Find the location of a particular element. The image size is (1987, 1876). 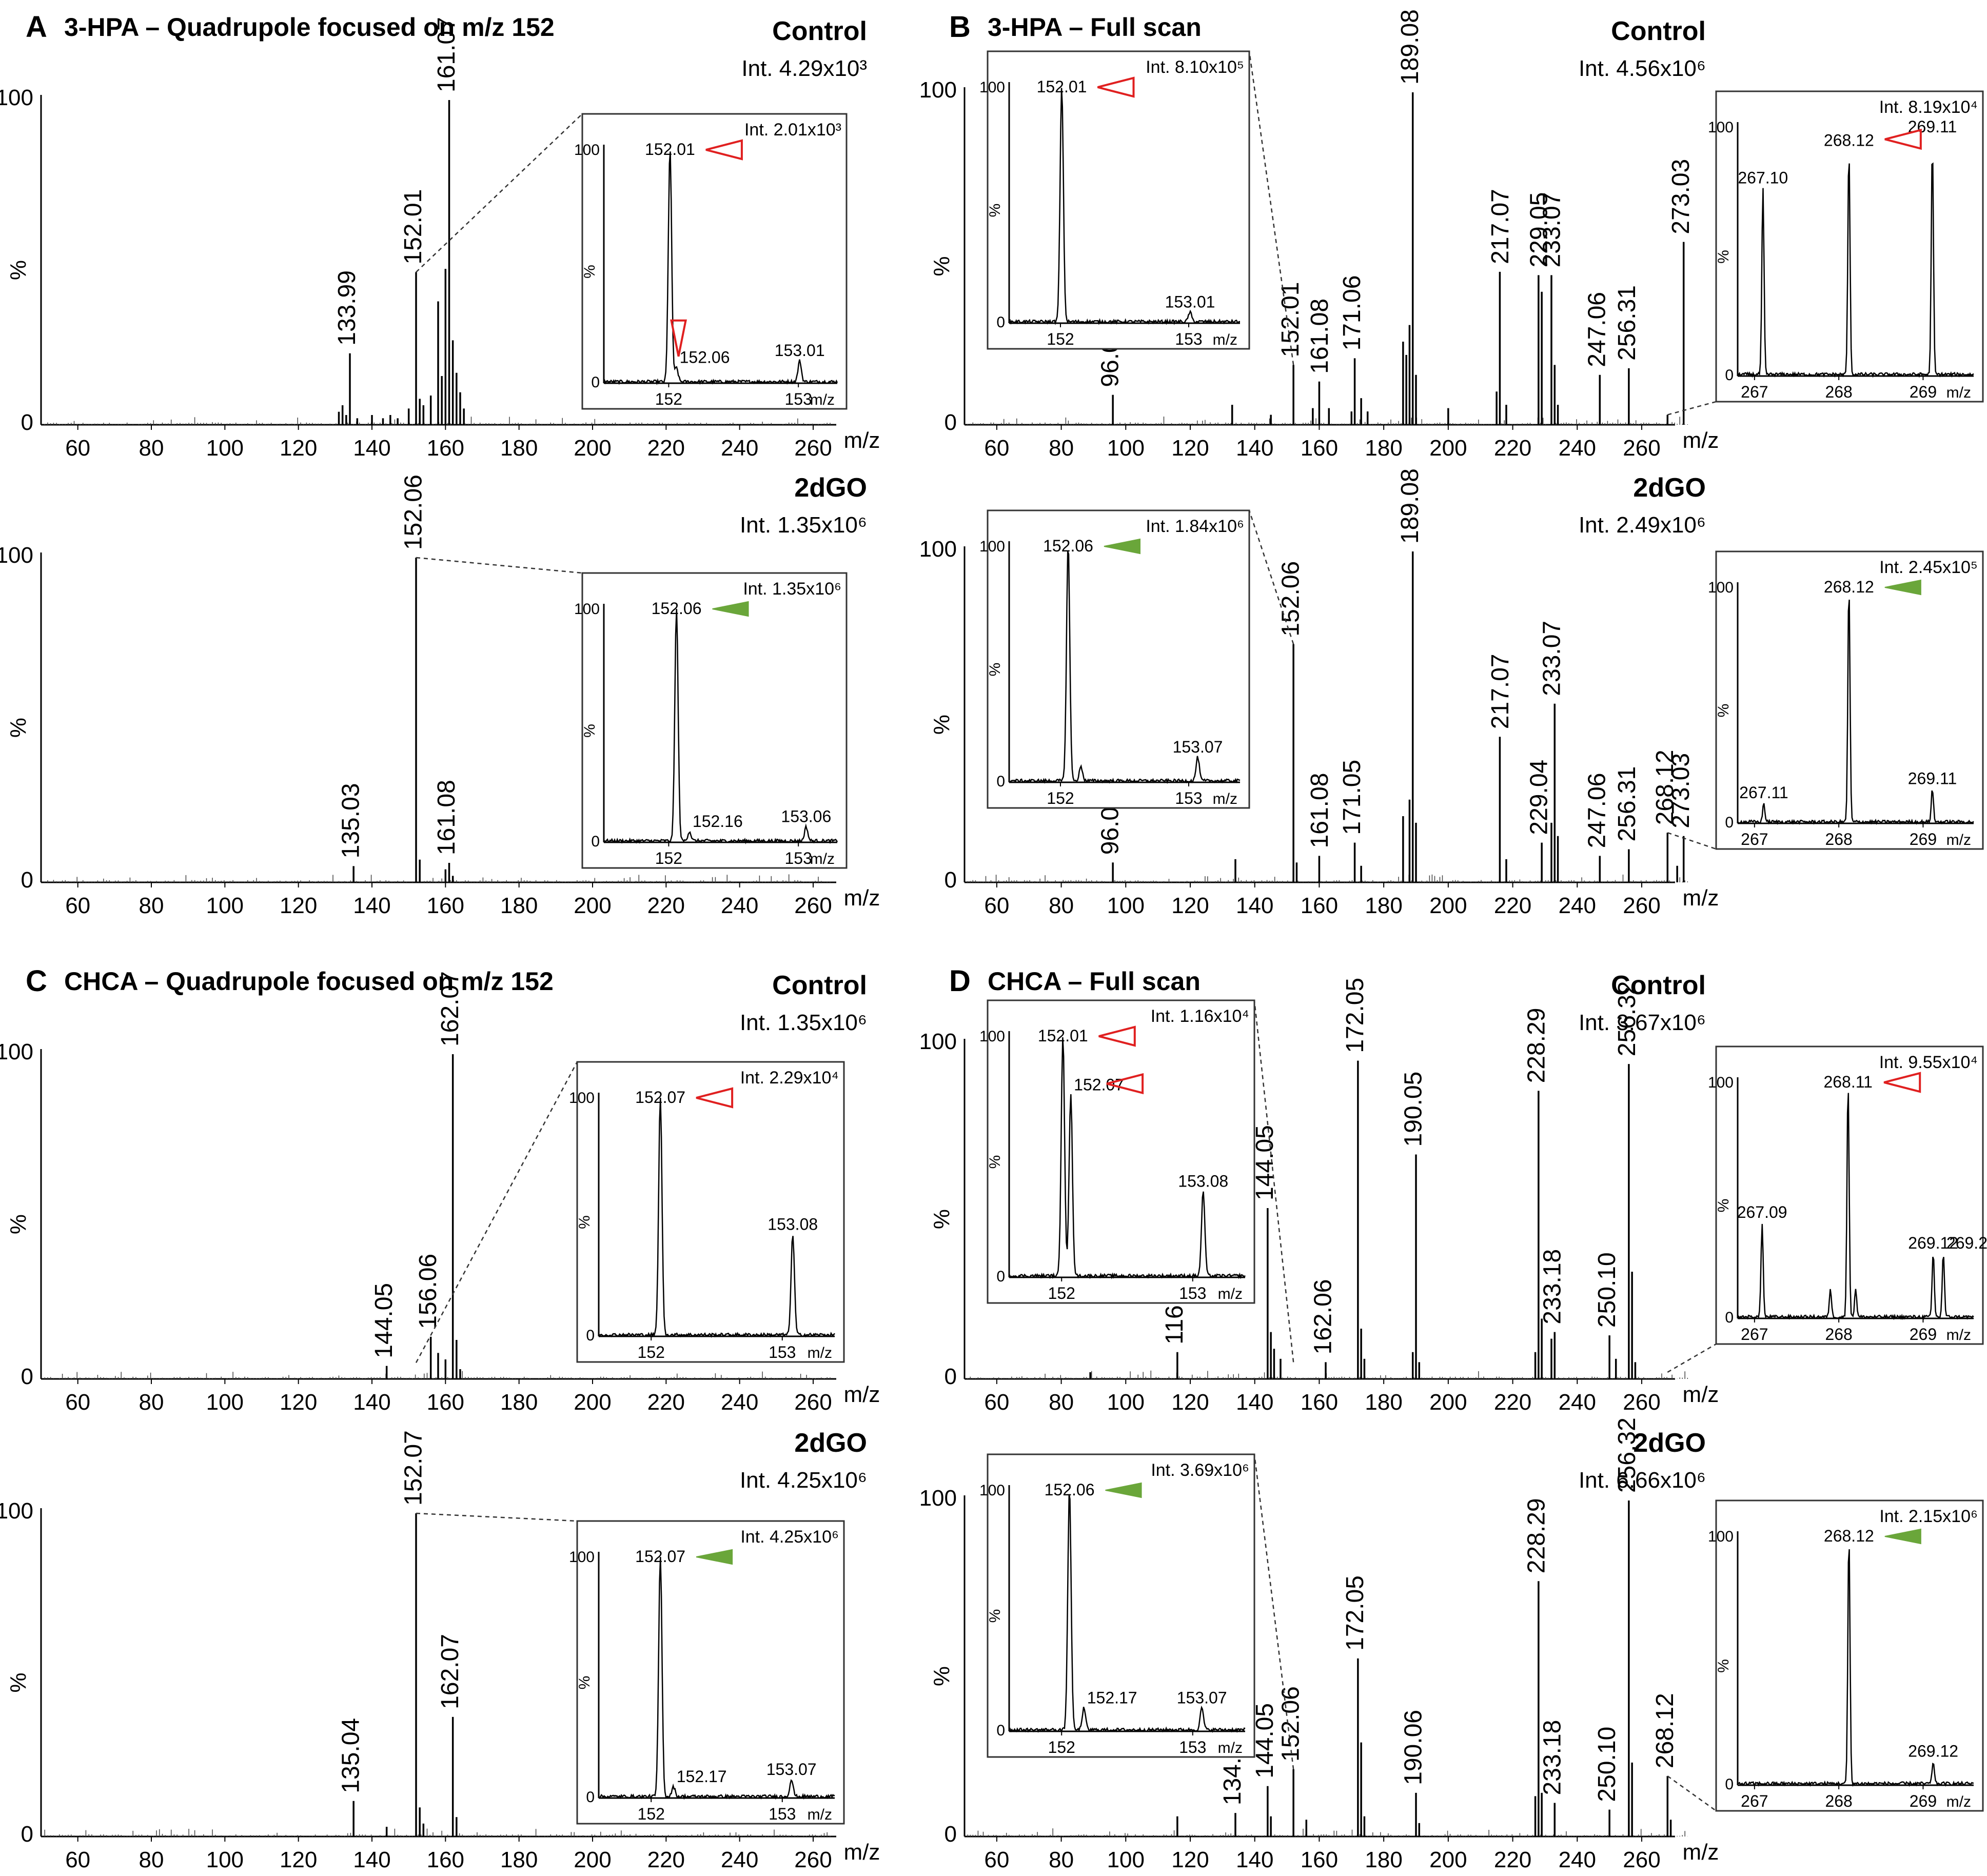

inset-peak-label: 152.01 is located at coordinates (1063, 1036).